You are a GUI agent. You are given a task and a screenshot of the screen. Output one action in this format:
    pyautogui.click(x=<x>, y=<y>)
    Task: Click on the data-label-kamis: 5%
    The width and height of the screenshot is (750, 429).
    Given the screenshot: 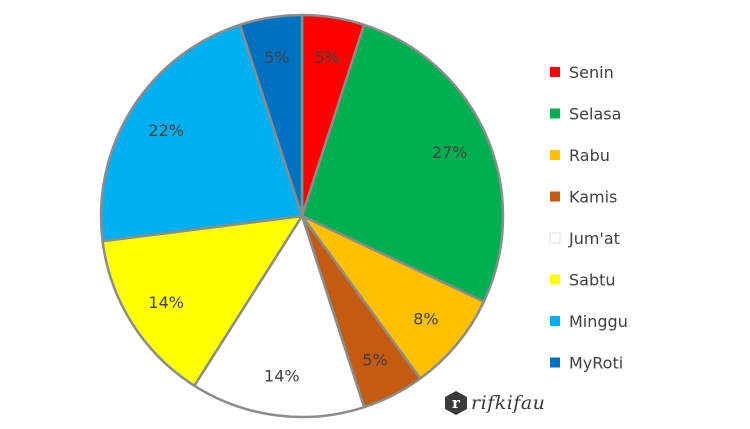 What is the action you would take?
    pyautogui.click(x=374, y=359)
    